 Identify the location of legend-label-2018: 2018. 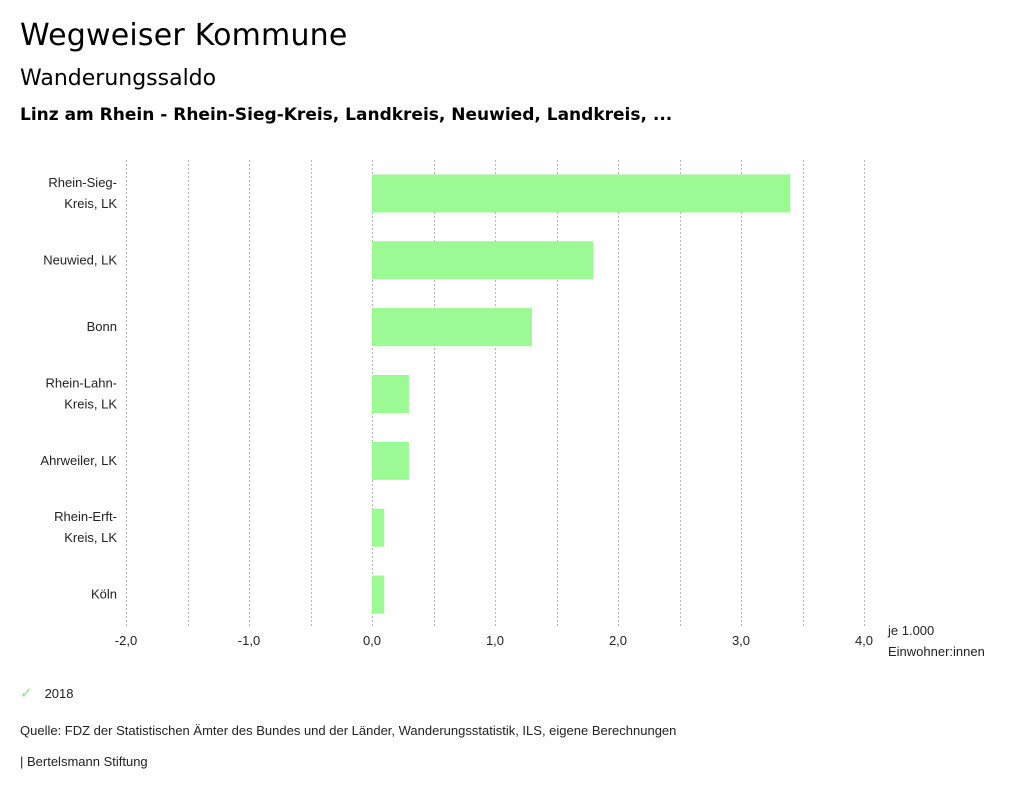
(59, 693).